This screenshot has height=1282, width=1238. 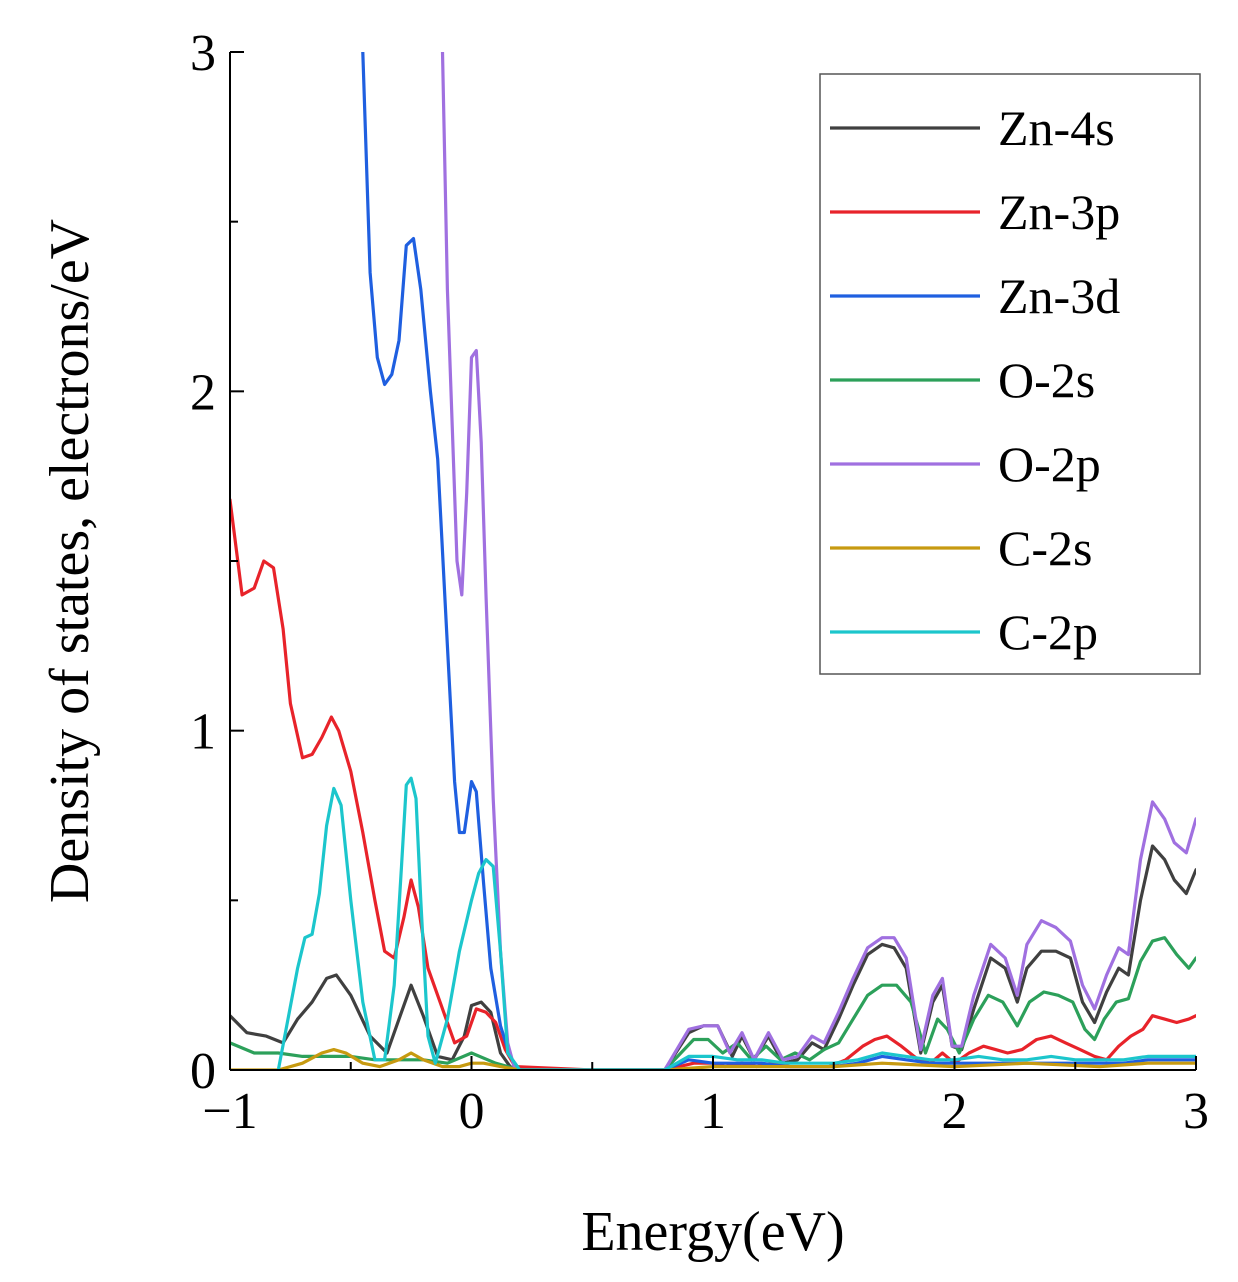 What do you see at coordinates (713, 1111) in the screenshot?
I see `x-tick-label: 1` at bounding box center [713, 1111].